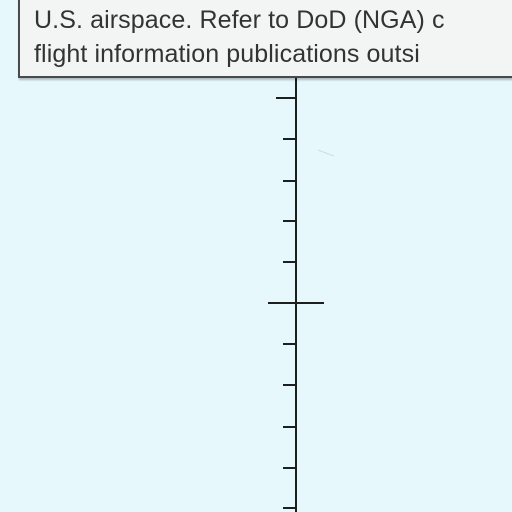 The height and width of the screenshot is (512, 512). Describe the element at coordinates (239, 20) in the screenshot. I see `notice-text-line-1: U.S. airspace. Refer to DoD (NGA) c` at that location.